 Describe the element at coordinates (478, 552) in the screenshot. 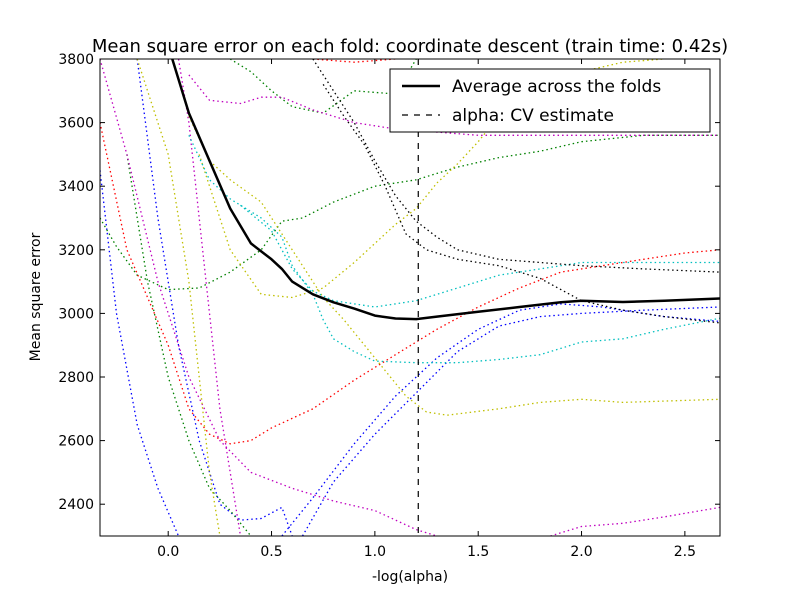

I see `x-tick-label: 1.5` at that location.